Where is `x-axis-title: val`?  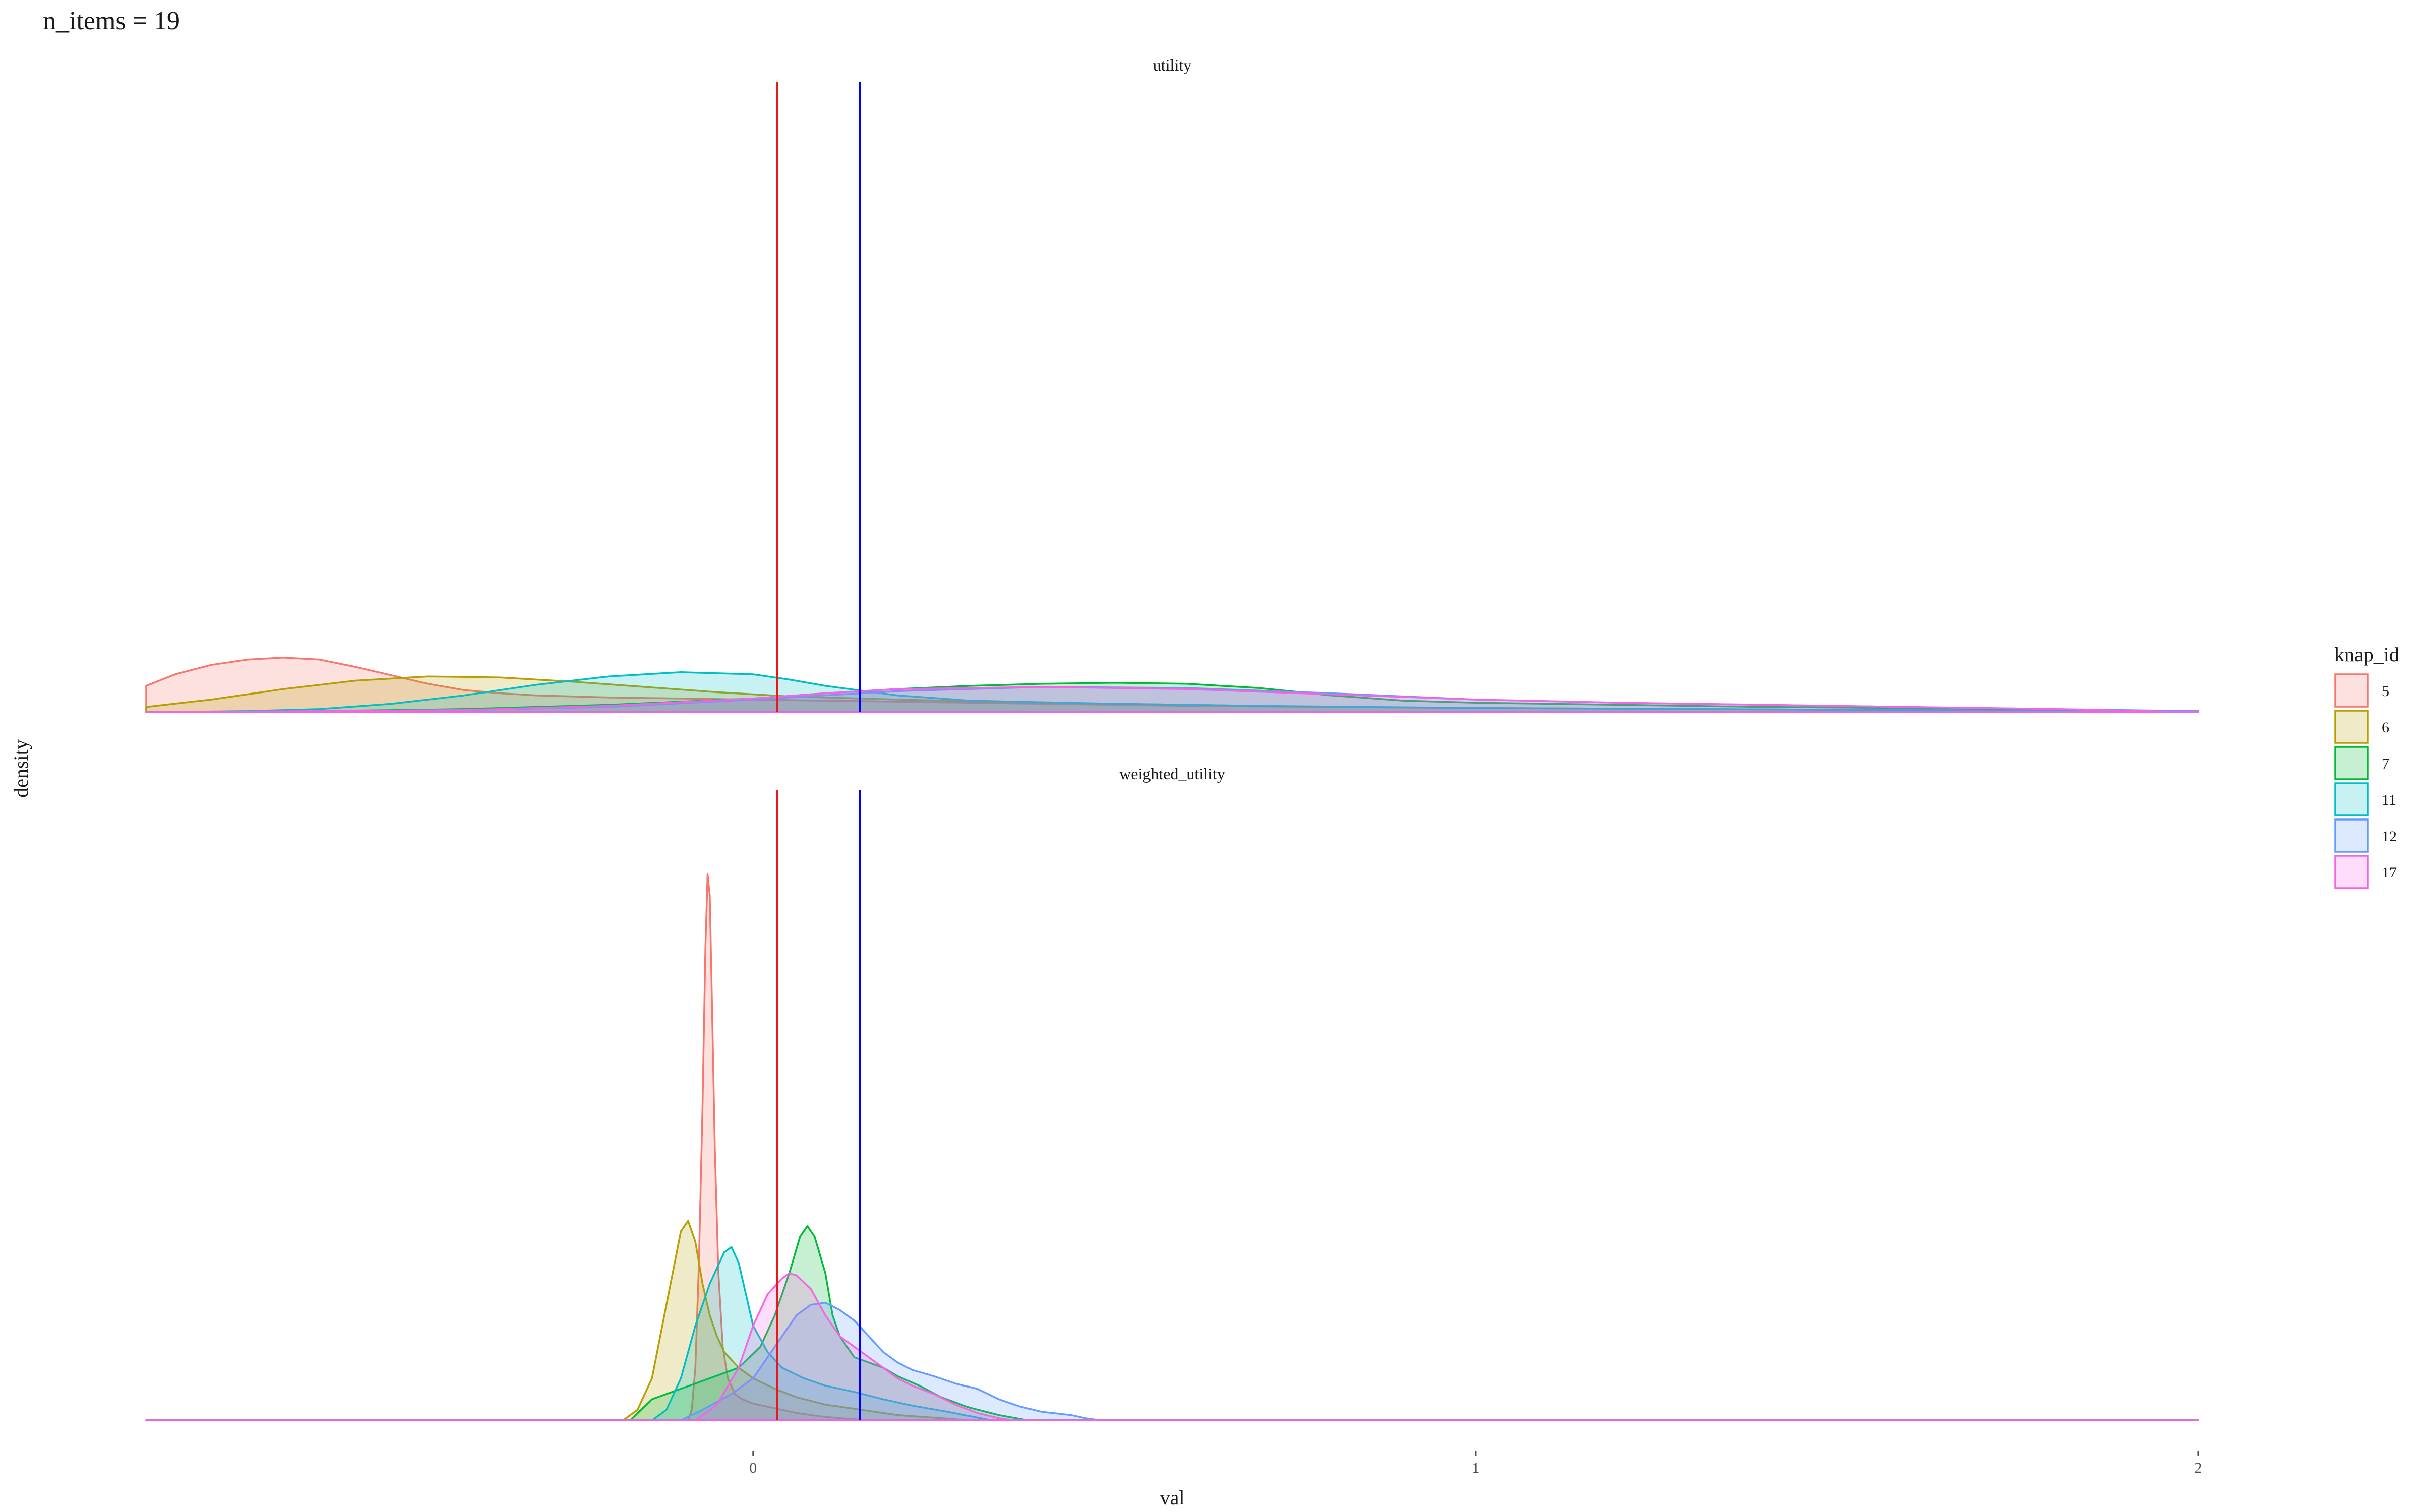 x-axis-title: val is located at coordinates (1172, 1498).